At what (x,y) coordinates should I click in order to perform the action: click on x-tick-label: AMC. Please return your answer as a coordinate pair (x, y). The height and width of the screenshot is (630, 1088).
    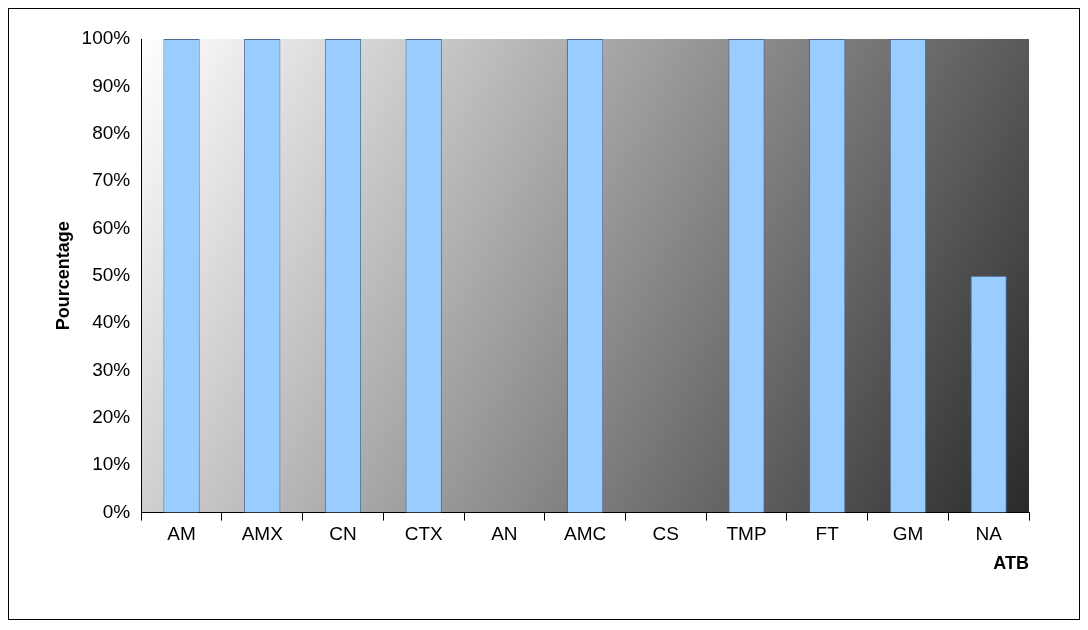
    Looking at the image, I should click on (585, 534).